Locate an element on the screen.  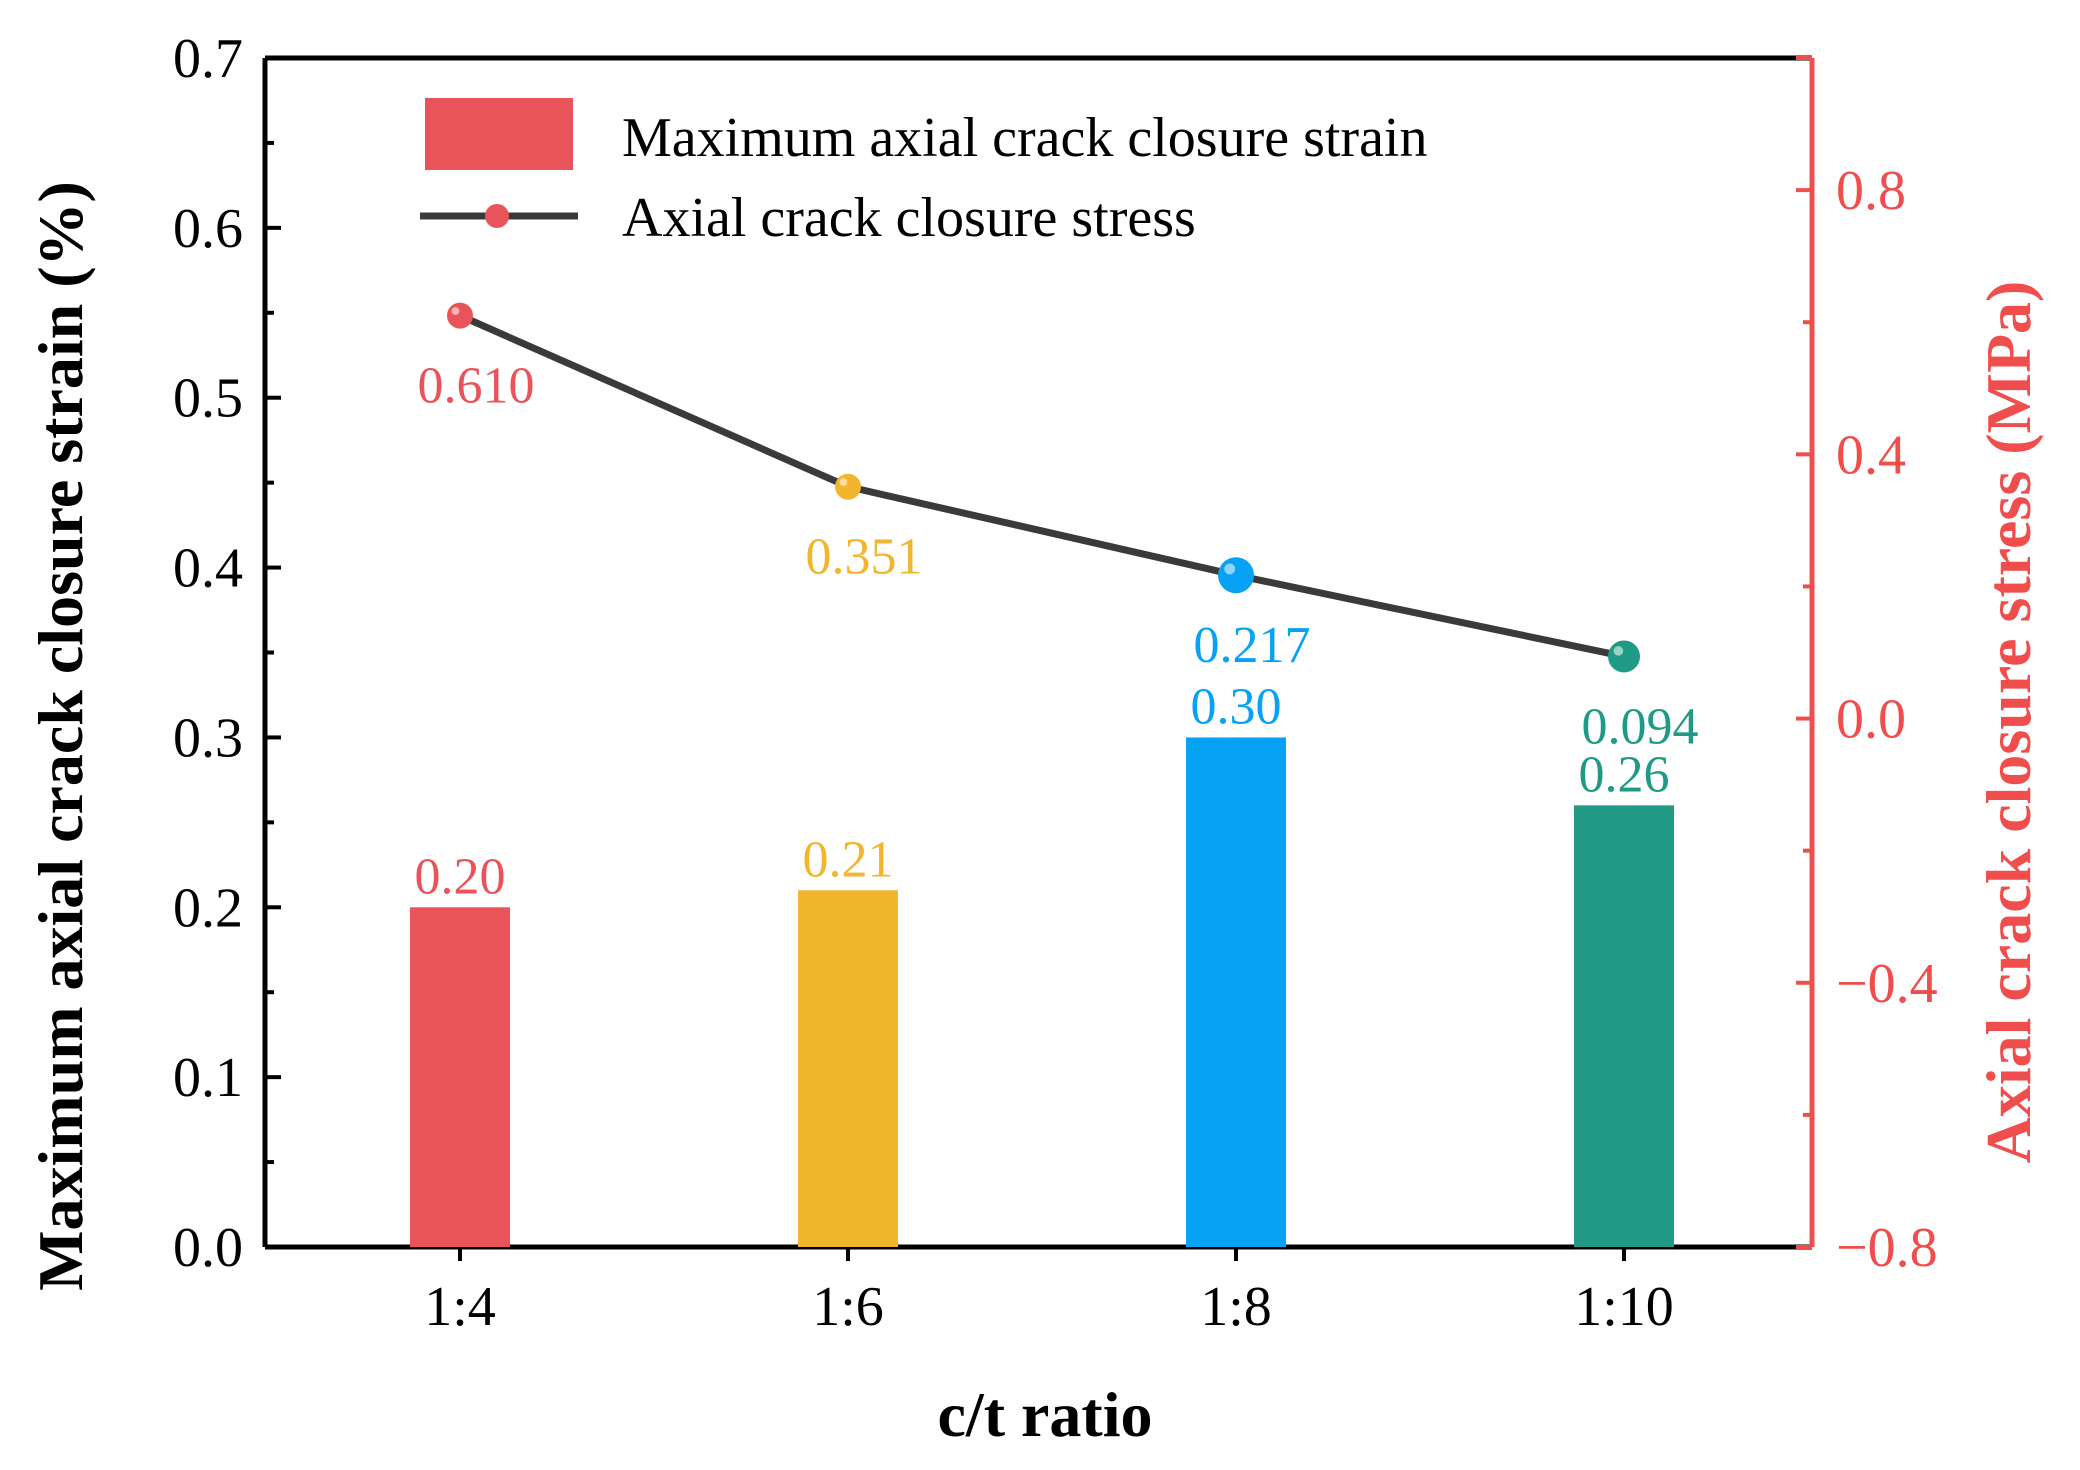
y-axis-title: Maximum axial crack closure strain (%) is located at coordinates (60, 736).